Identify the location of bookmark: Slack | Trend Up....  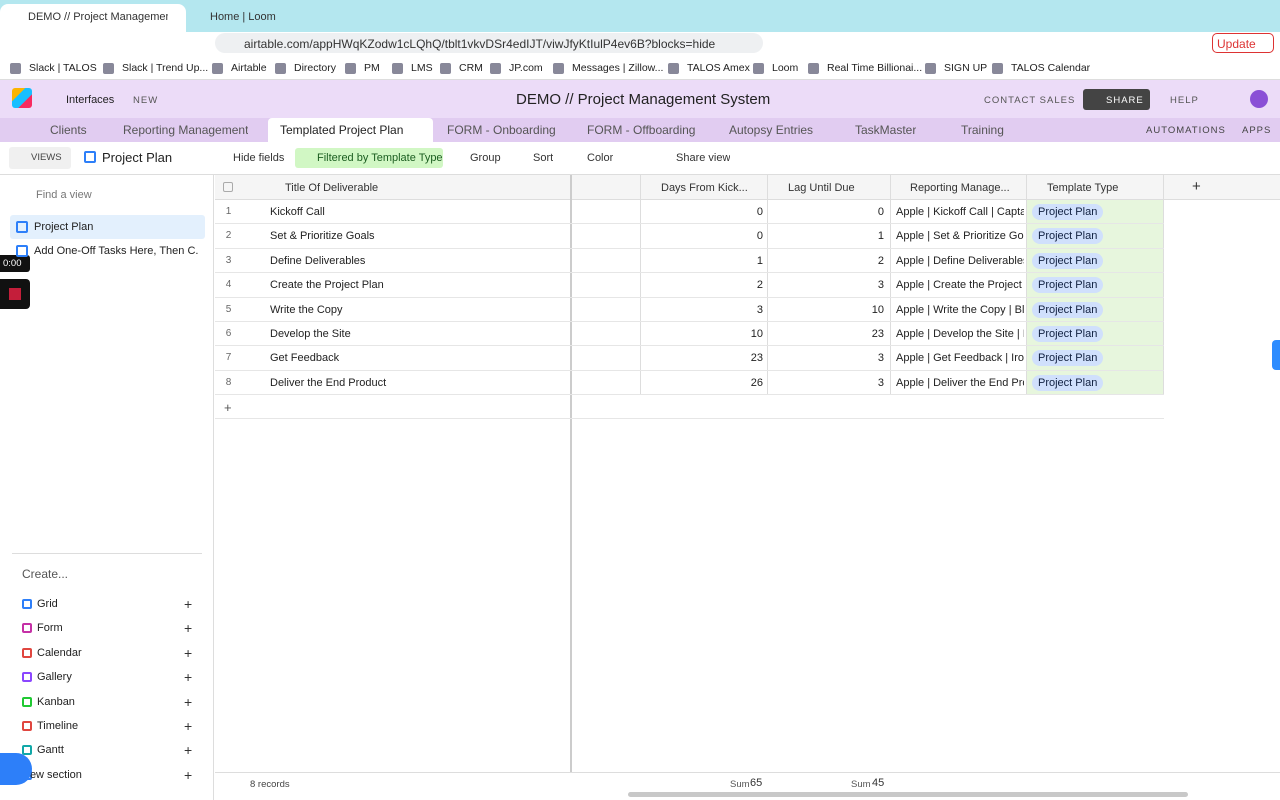
(165, 68).